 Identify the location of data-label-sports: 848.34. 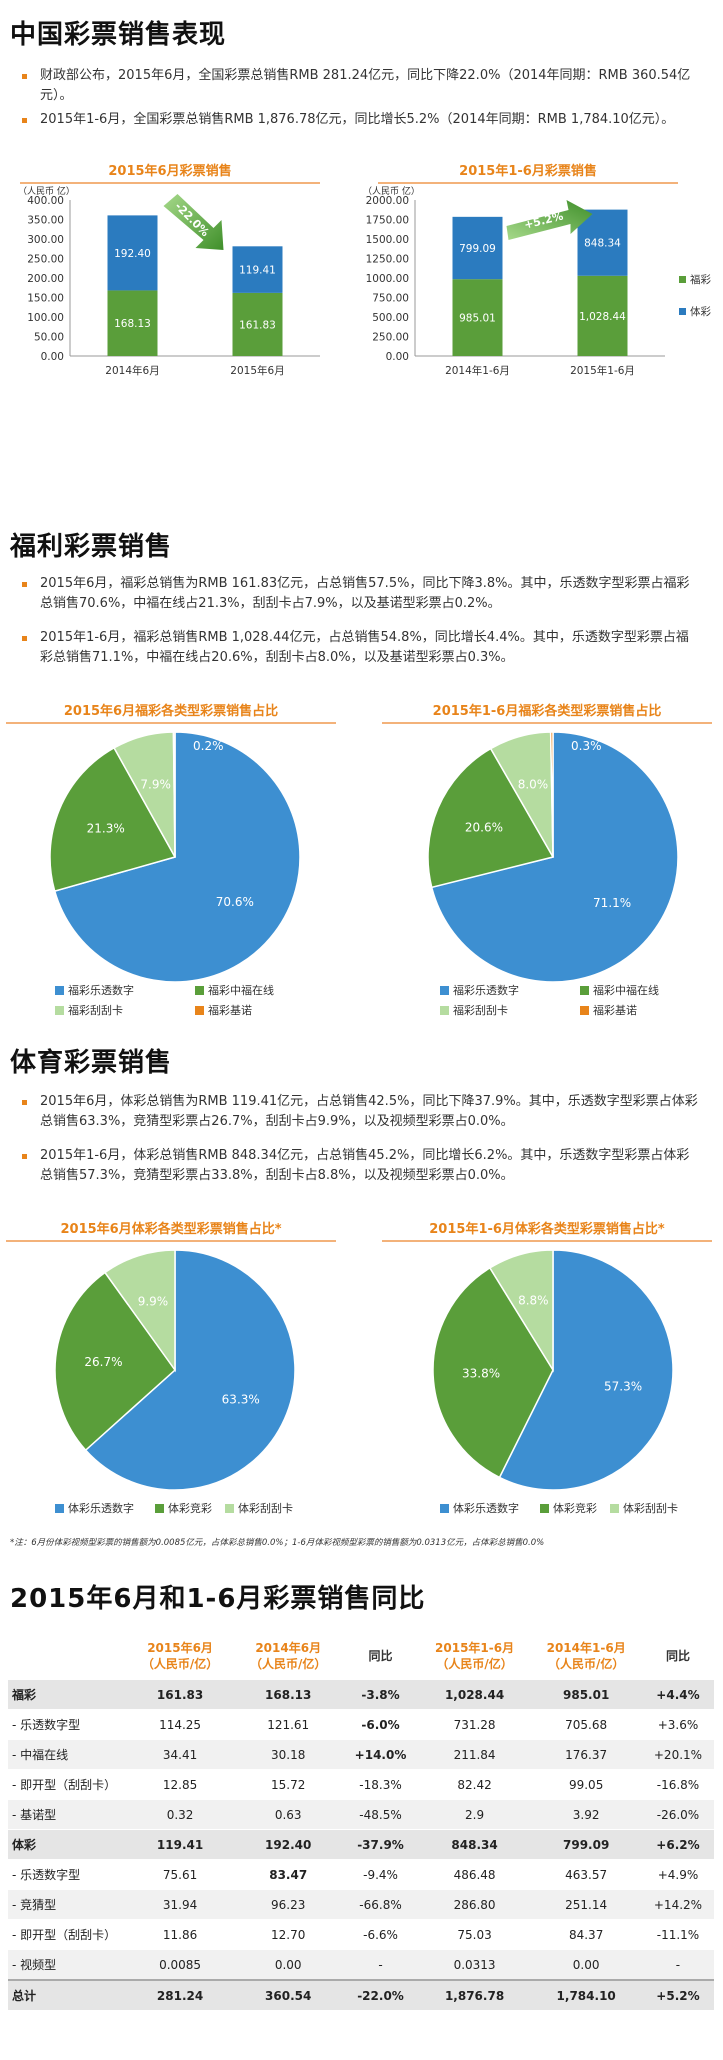
(602, 244).